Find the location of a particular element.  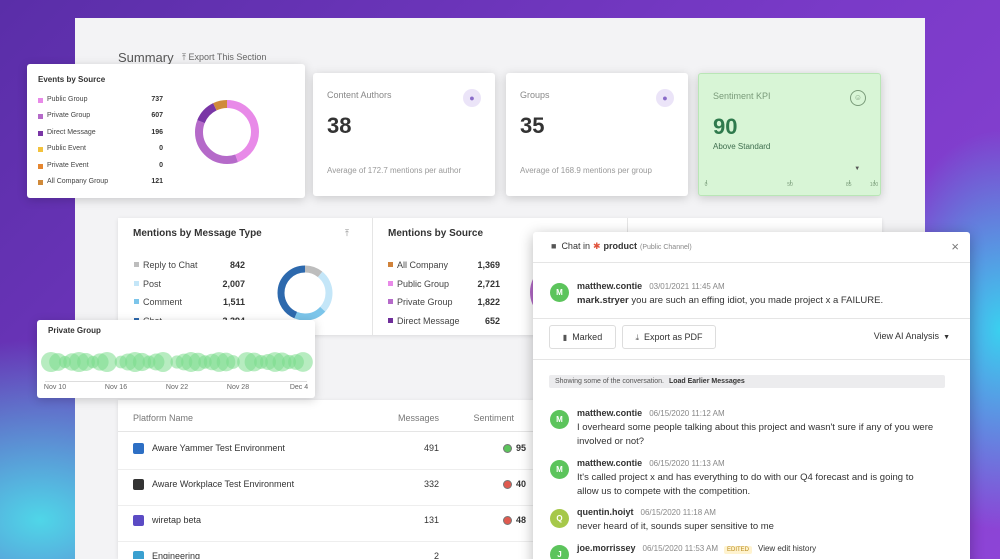

action-button: ▮ Marked is located at coordinates (582, 337).